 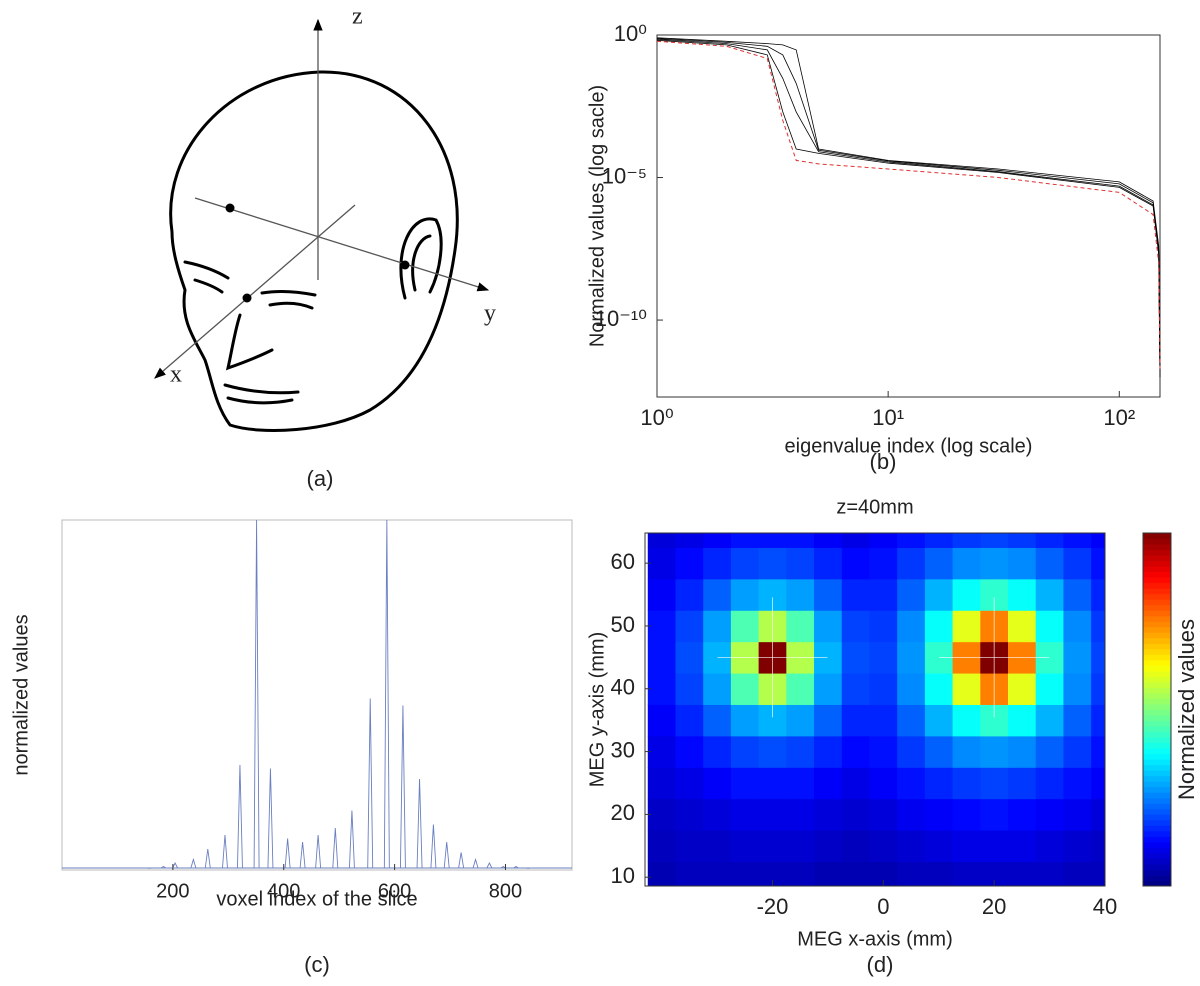 I want to click on axes-3d, so click(x=322, y=198).